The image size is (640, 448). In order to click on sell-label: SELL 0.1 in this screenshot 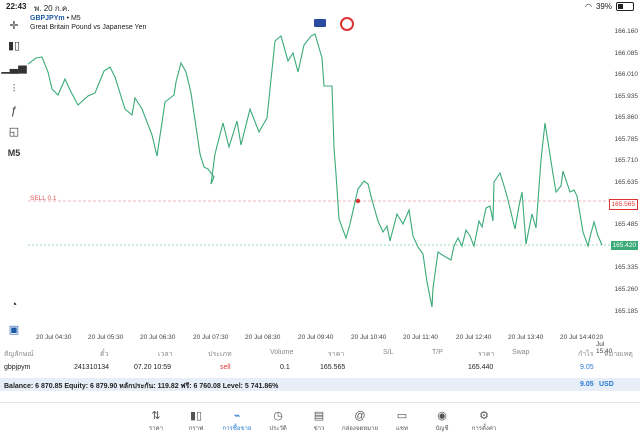, I will do `click(43, 198)`.